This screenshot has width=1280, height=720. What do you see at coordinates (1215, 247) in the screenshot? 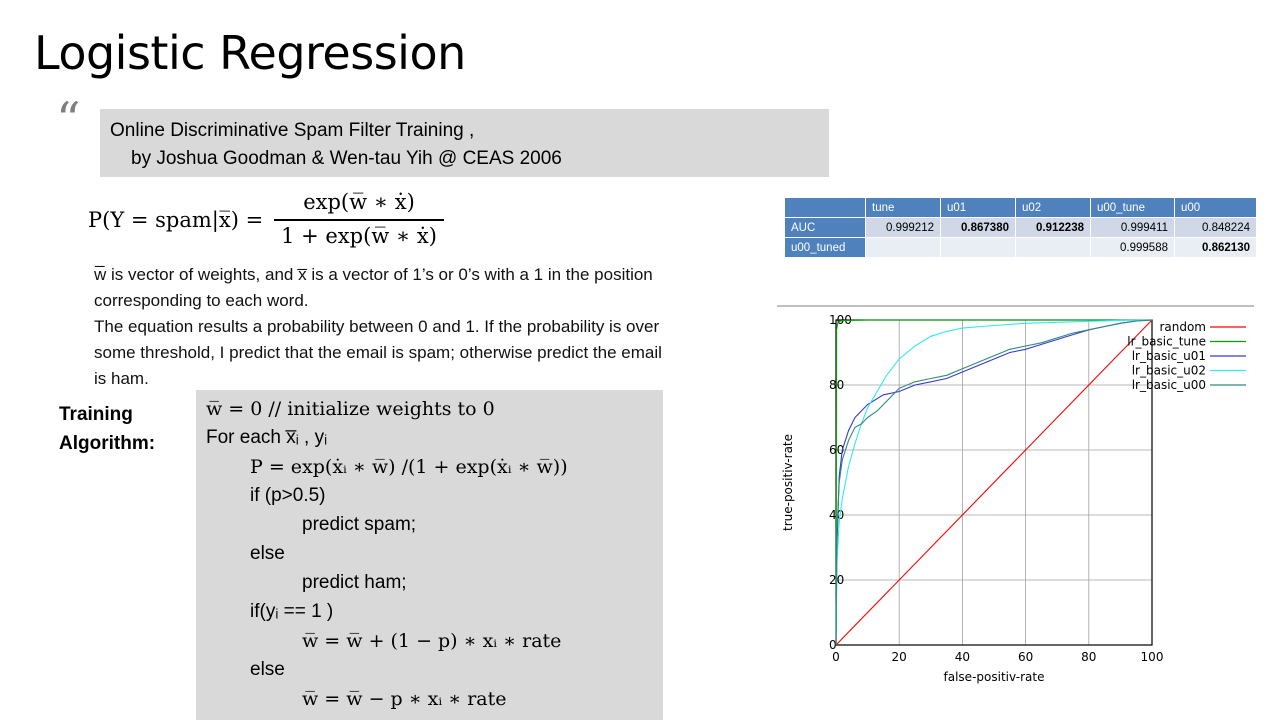
I see `auc-cell: 0.862130` at bounding box center [1215, 247].